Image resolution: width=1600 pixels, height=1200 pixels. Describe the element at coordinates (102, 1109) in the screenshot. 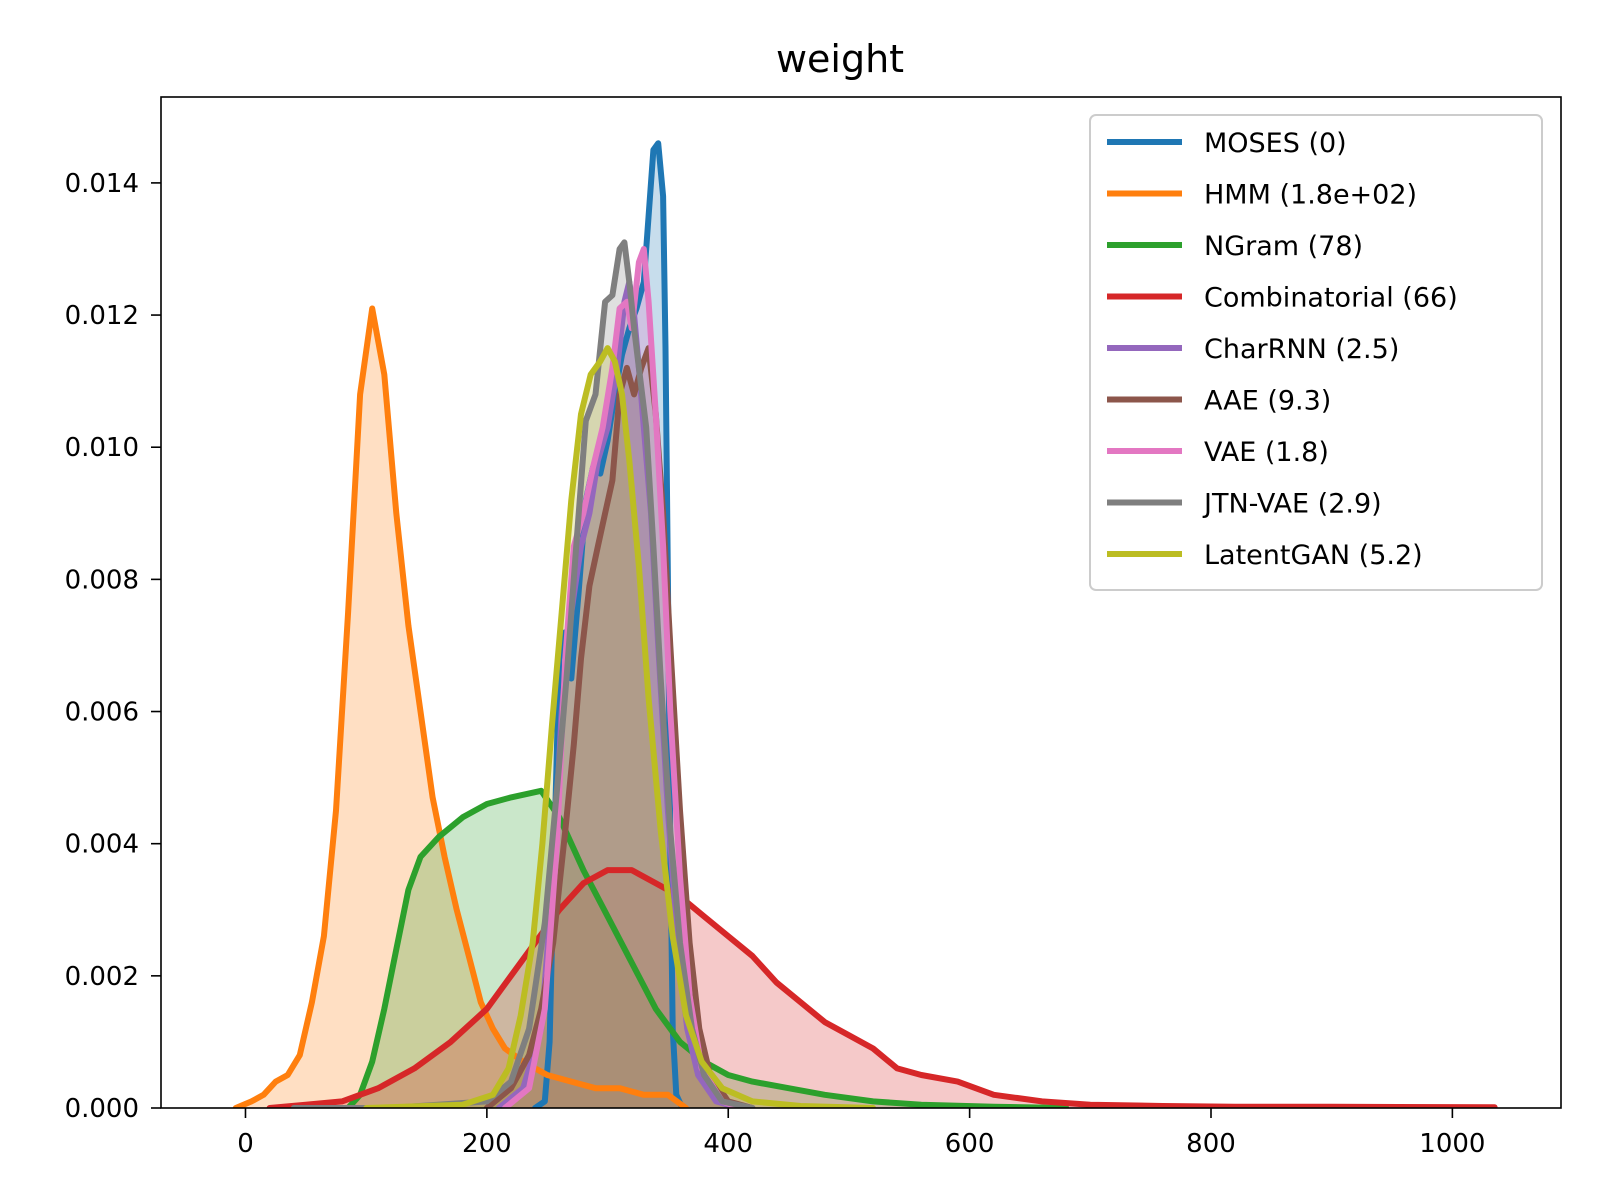

I see `y-tick-label: 0.000` at that location.